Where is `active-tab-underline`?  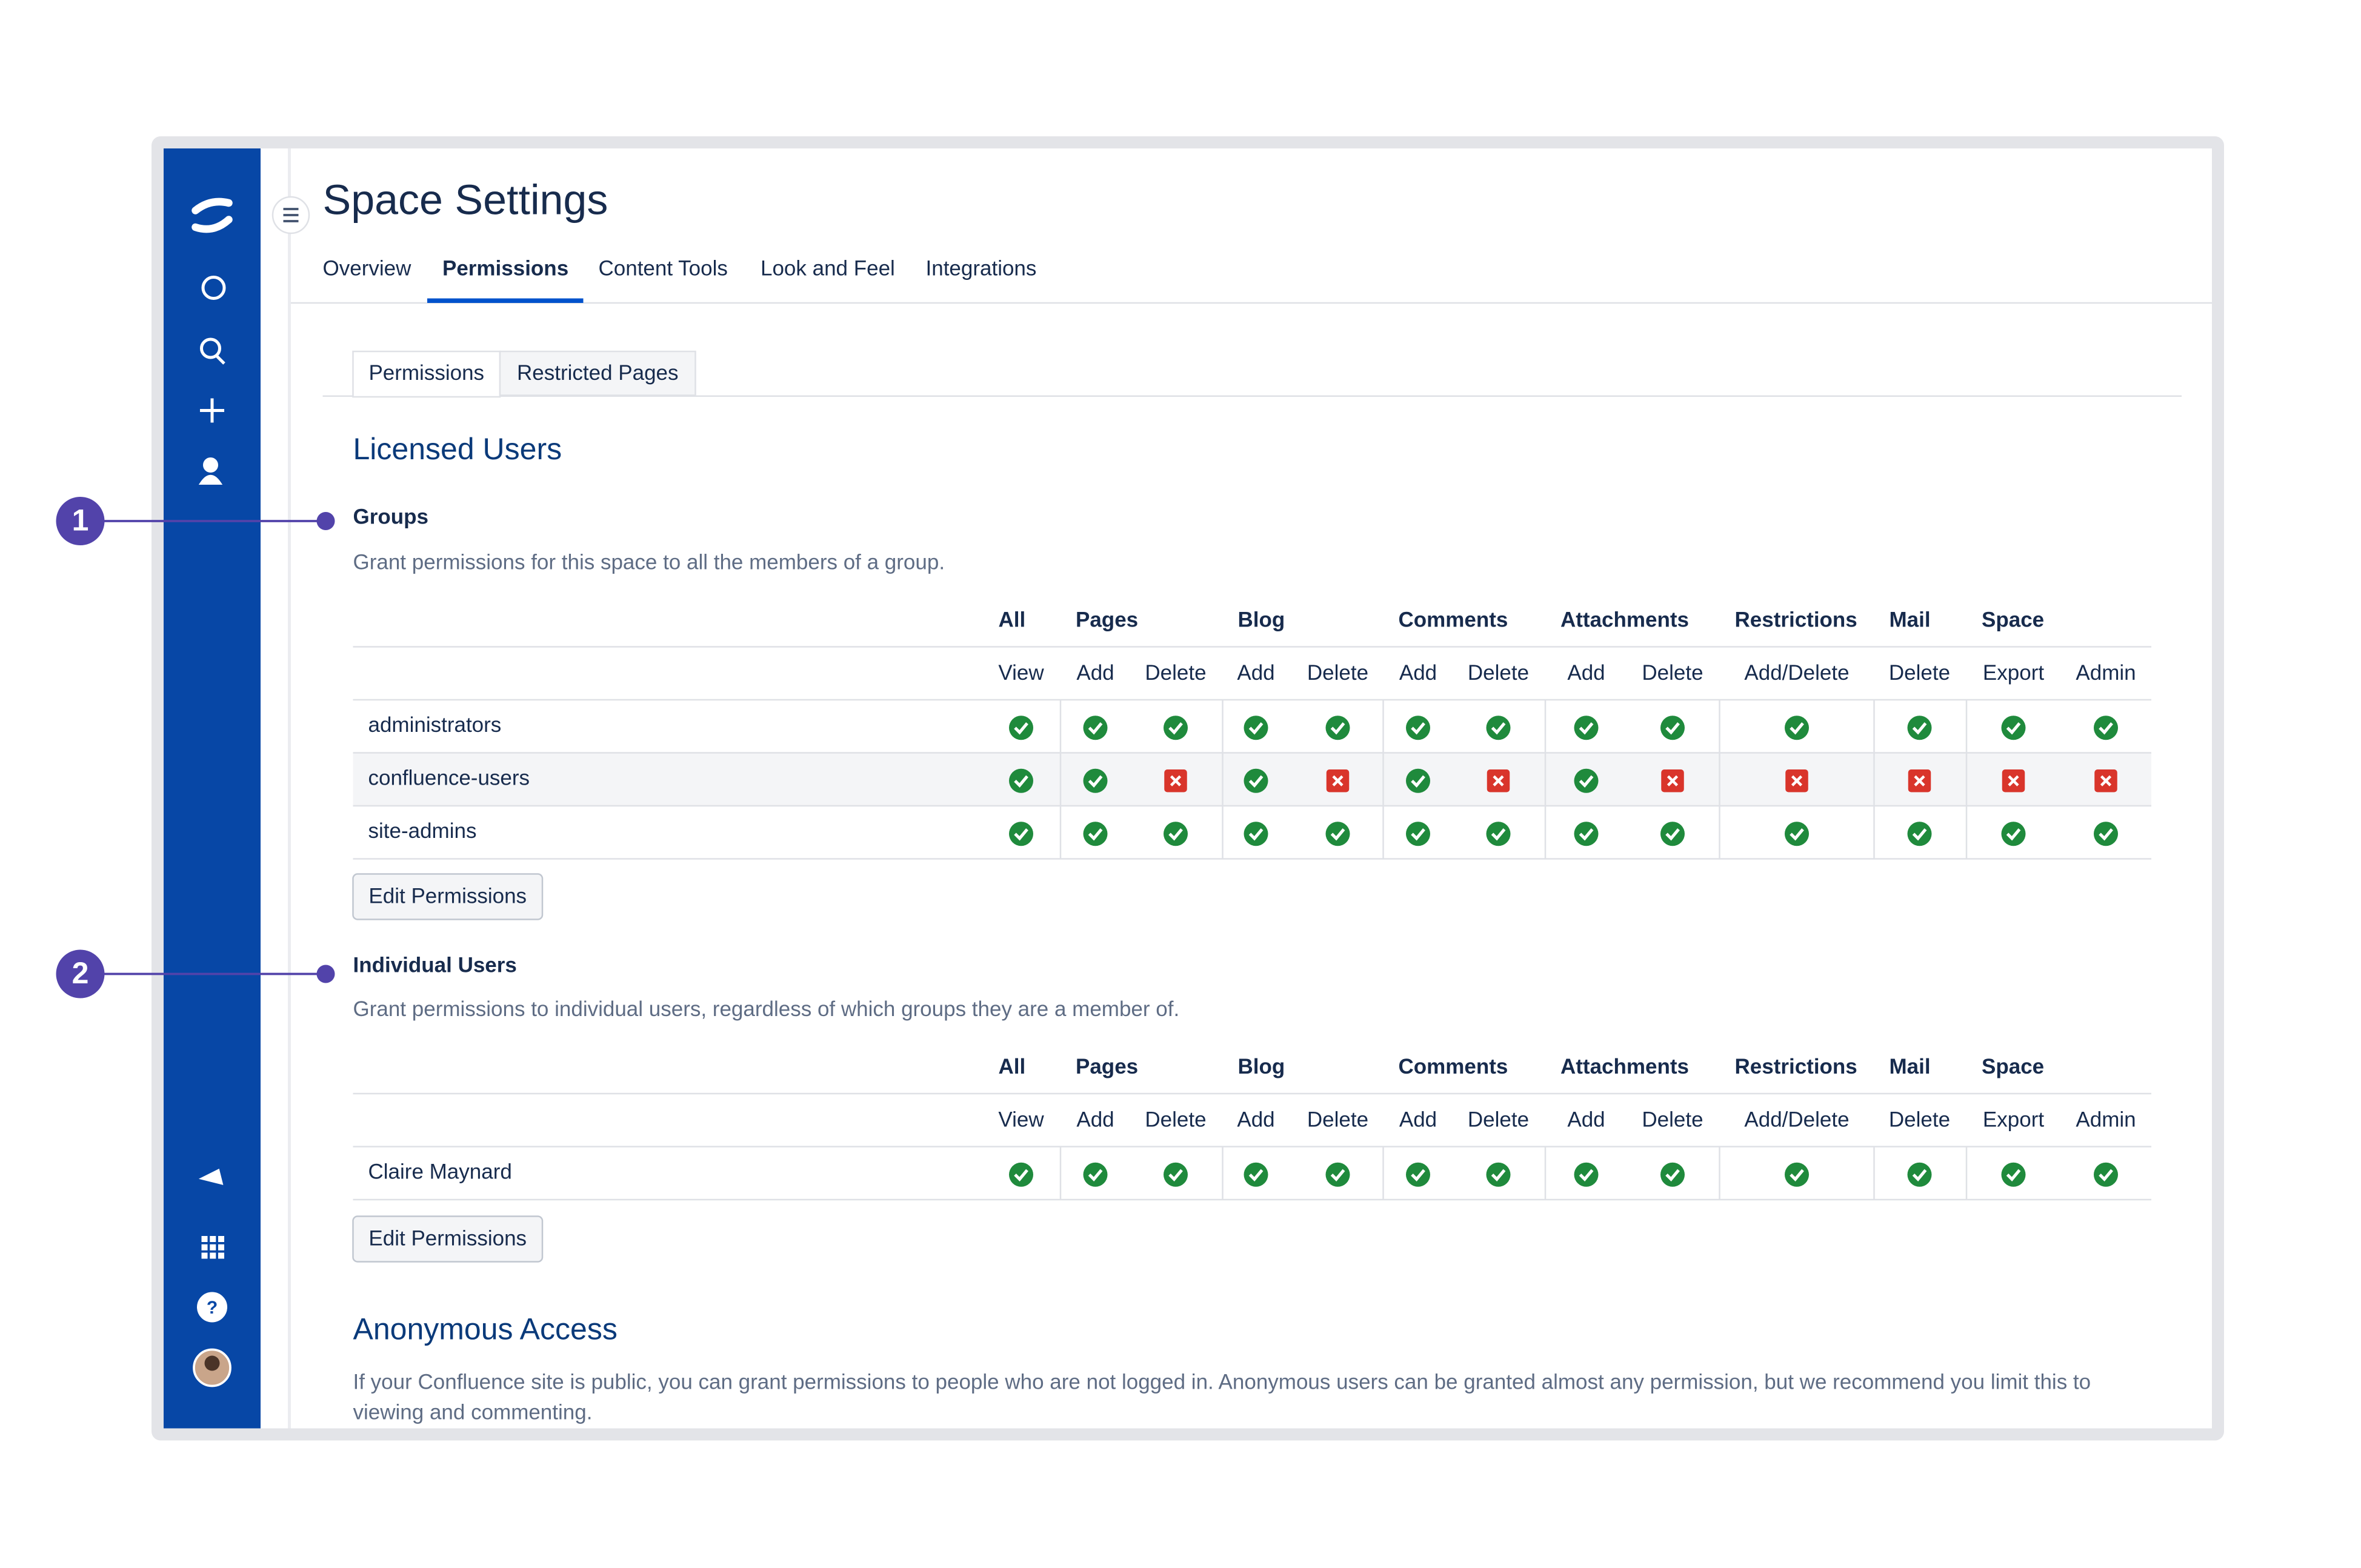 active-tab-underline is located at coordinates (505, 301).